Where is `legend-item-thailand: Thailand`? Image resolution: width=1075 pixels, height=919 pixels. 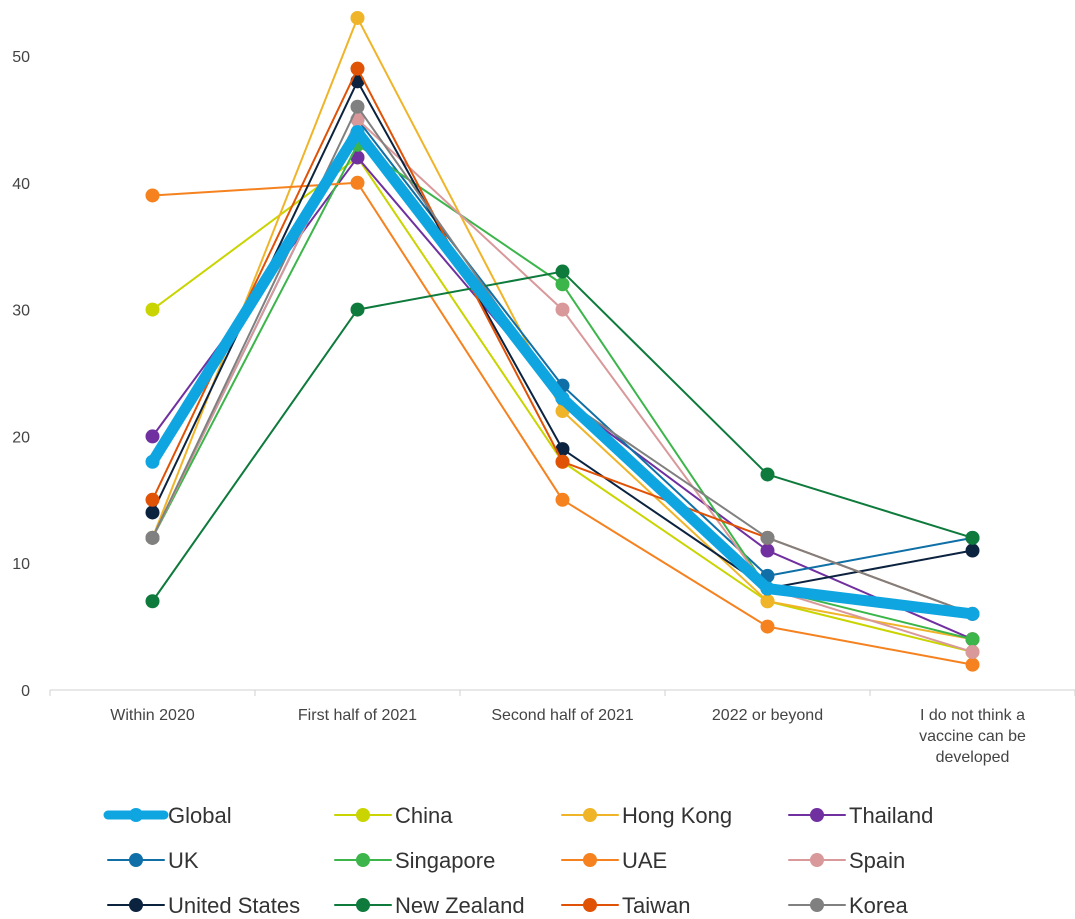 legend-item-thailand: Thailand is located at coordinates (860, 815).